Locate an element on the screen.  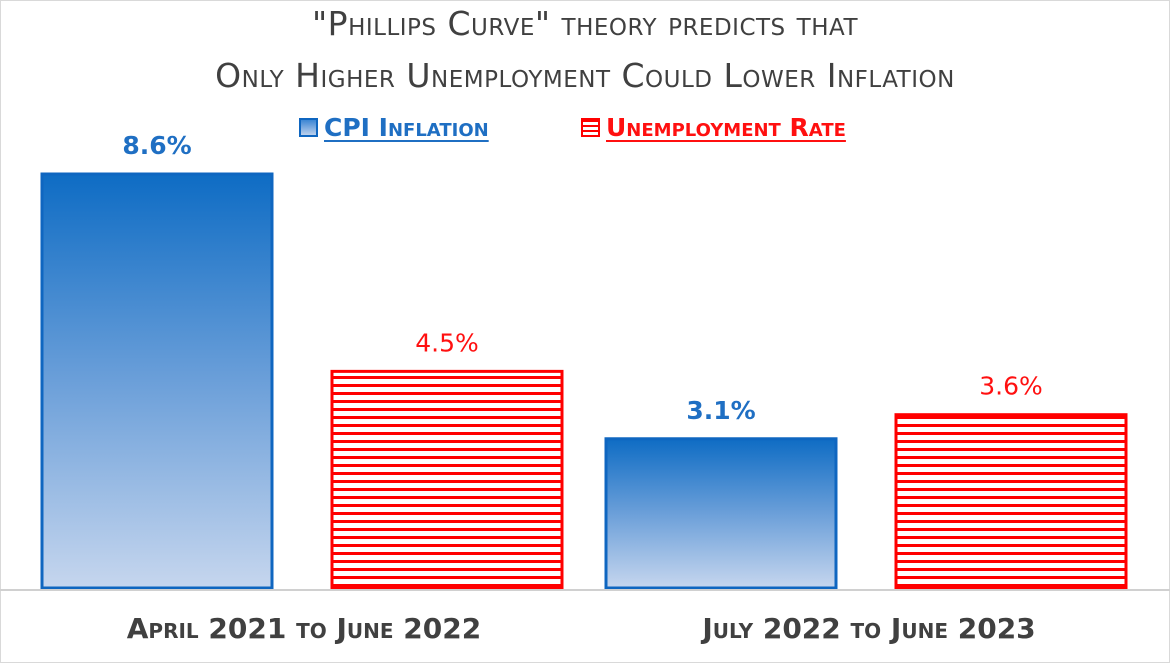
legend-label-cpi-inflation: CPI Inflation is located at coordinates (406, 127).